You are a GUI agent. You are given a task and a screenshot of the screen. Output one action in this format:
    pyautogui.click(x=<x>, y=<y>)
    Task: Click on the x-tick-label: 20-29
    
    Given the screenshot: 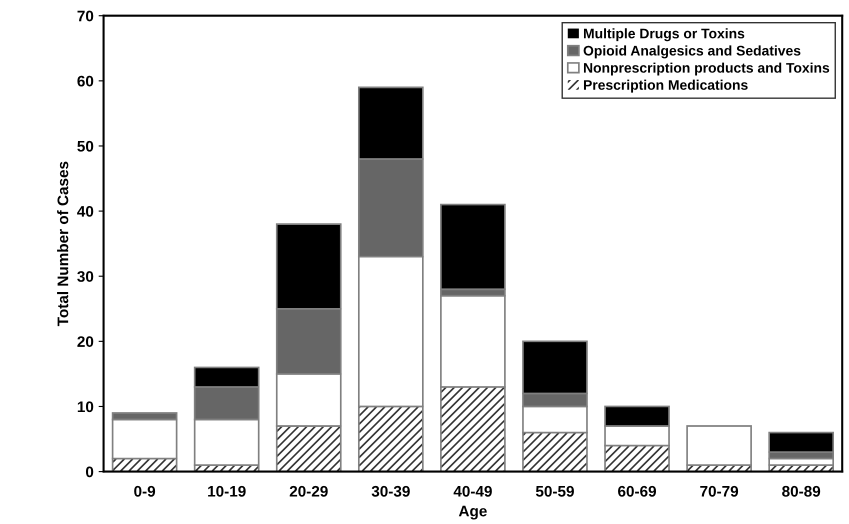 What is the action you would take?
    pyautogui.click(x=309, y=491)
    